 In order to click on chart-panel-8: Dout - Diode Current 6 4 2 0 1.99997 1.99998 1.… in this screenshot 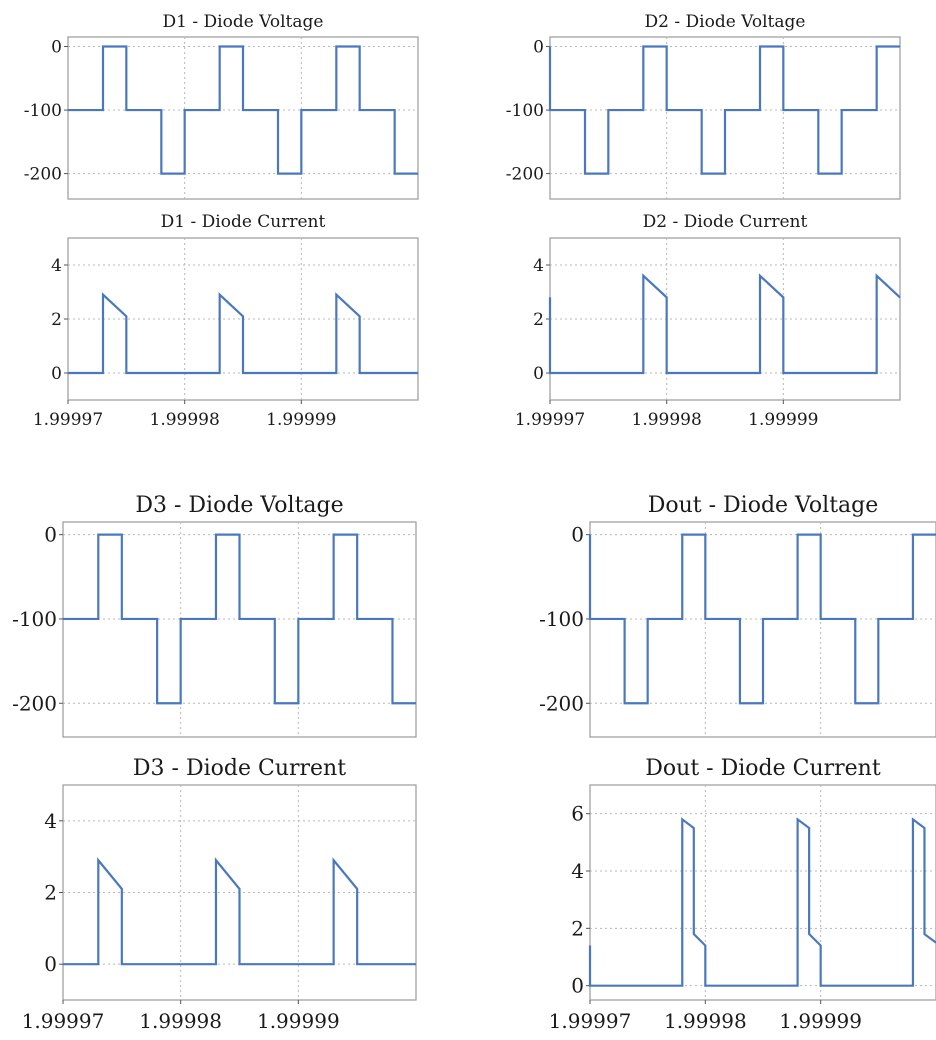, I will do `click(742, 894)`.